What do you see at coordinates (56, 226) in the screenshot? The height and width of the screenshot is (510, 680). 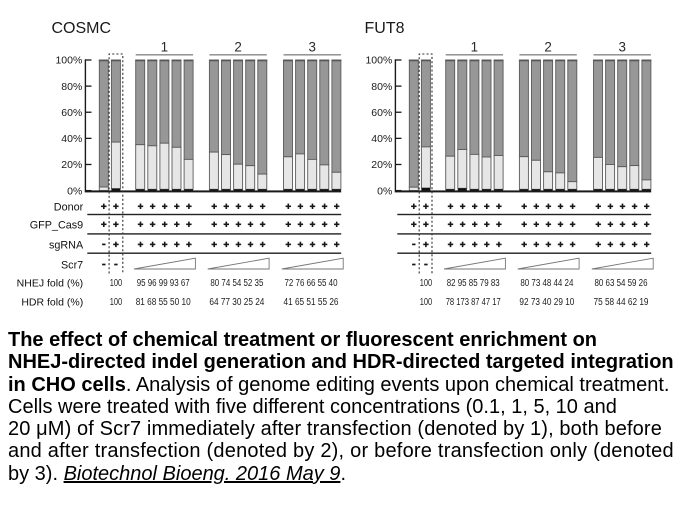 I see `svg-text: GFP_Cas9` at bounding box center [56, 226].